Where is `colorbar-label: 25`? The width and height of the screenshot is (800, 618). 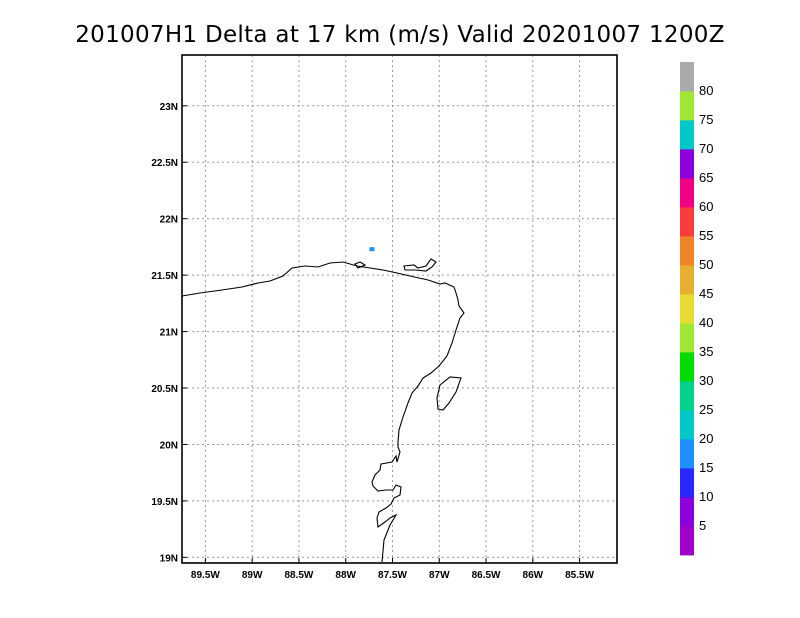
colorbar-label: 25 is located at coordinates (706, 409).